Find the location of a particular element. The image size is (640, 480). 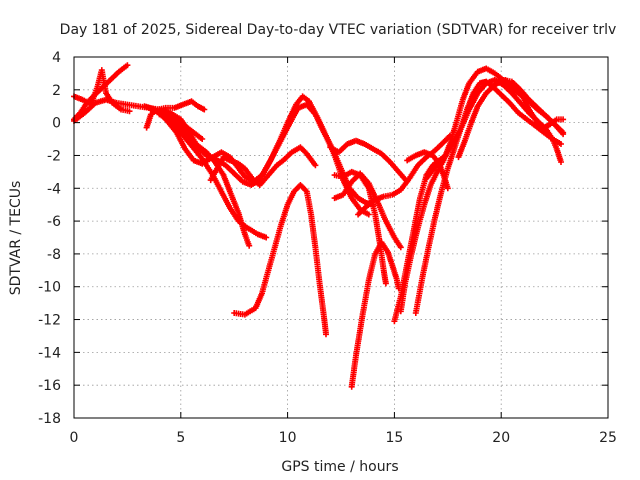

y-tick-label: 4 is located at coordinates (56, 58).